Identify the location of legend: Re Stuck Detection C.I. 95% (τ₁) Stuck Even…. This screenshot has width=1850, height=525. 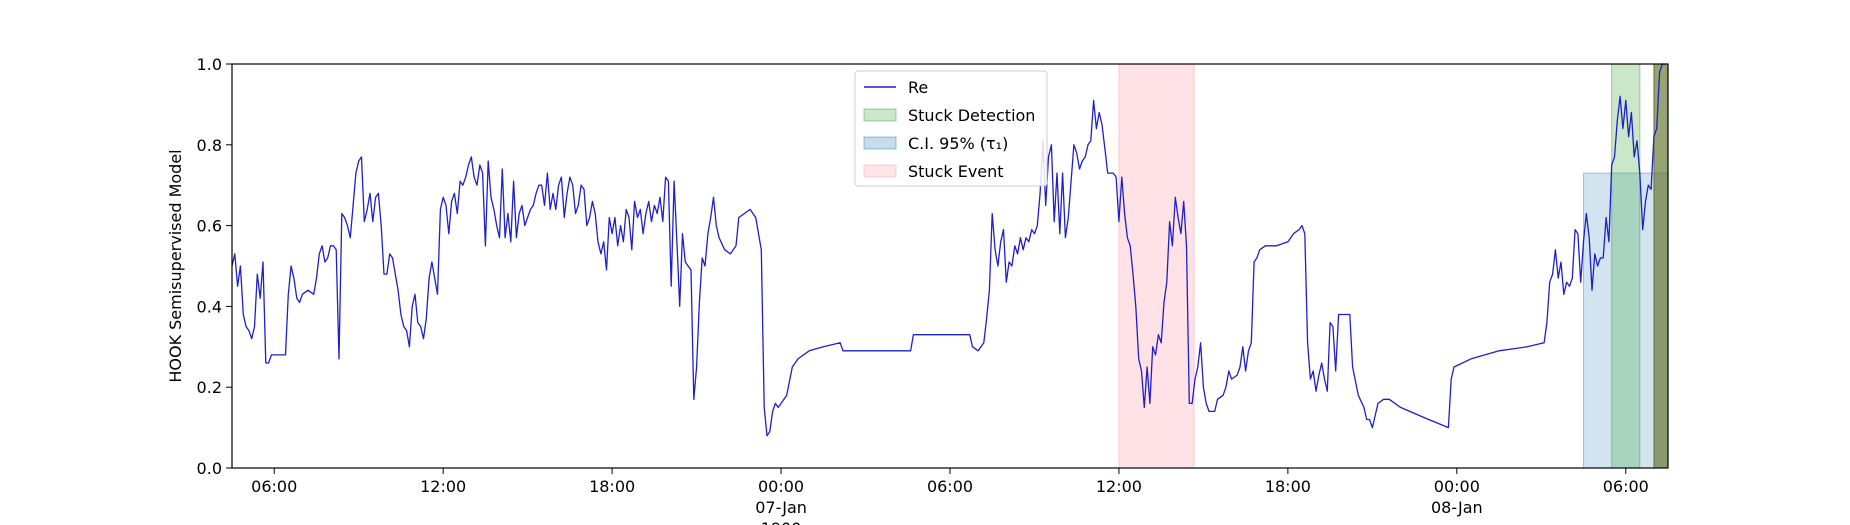
(951, 128).